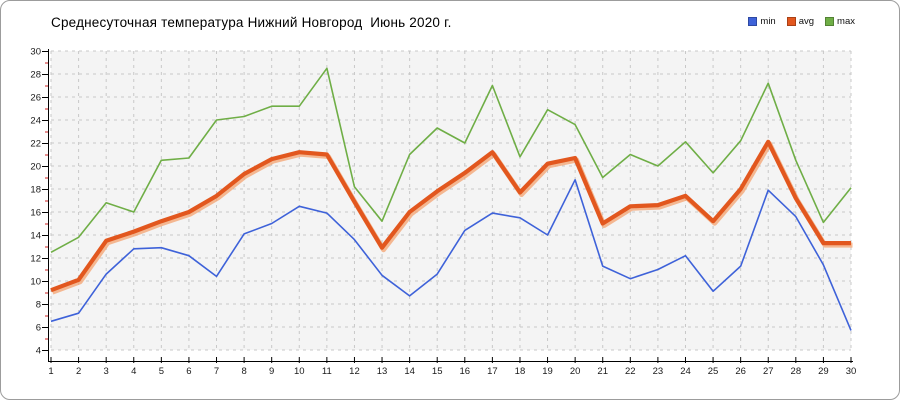  Describe the element at coordinates (740, 371) in the screenshot. I see `x-tick-label: 26` at that location.